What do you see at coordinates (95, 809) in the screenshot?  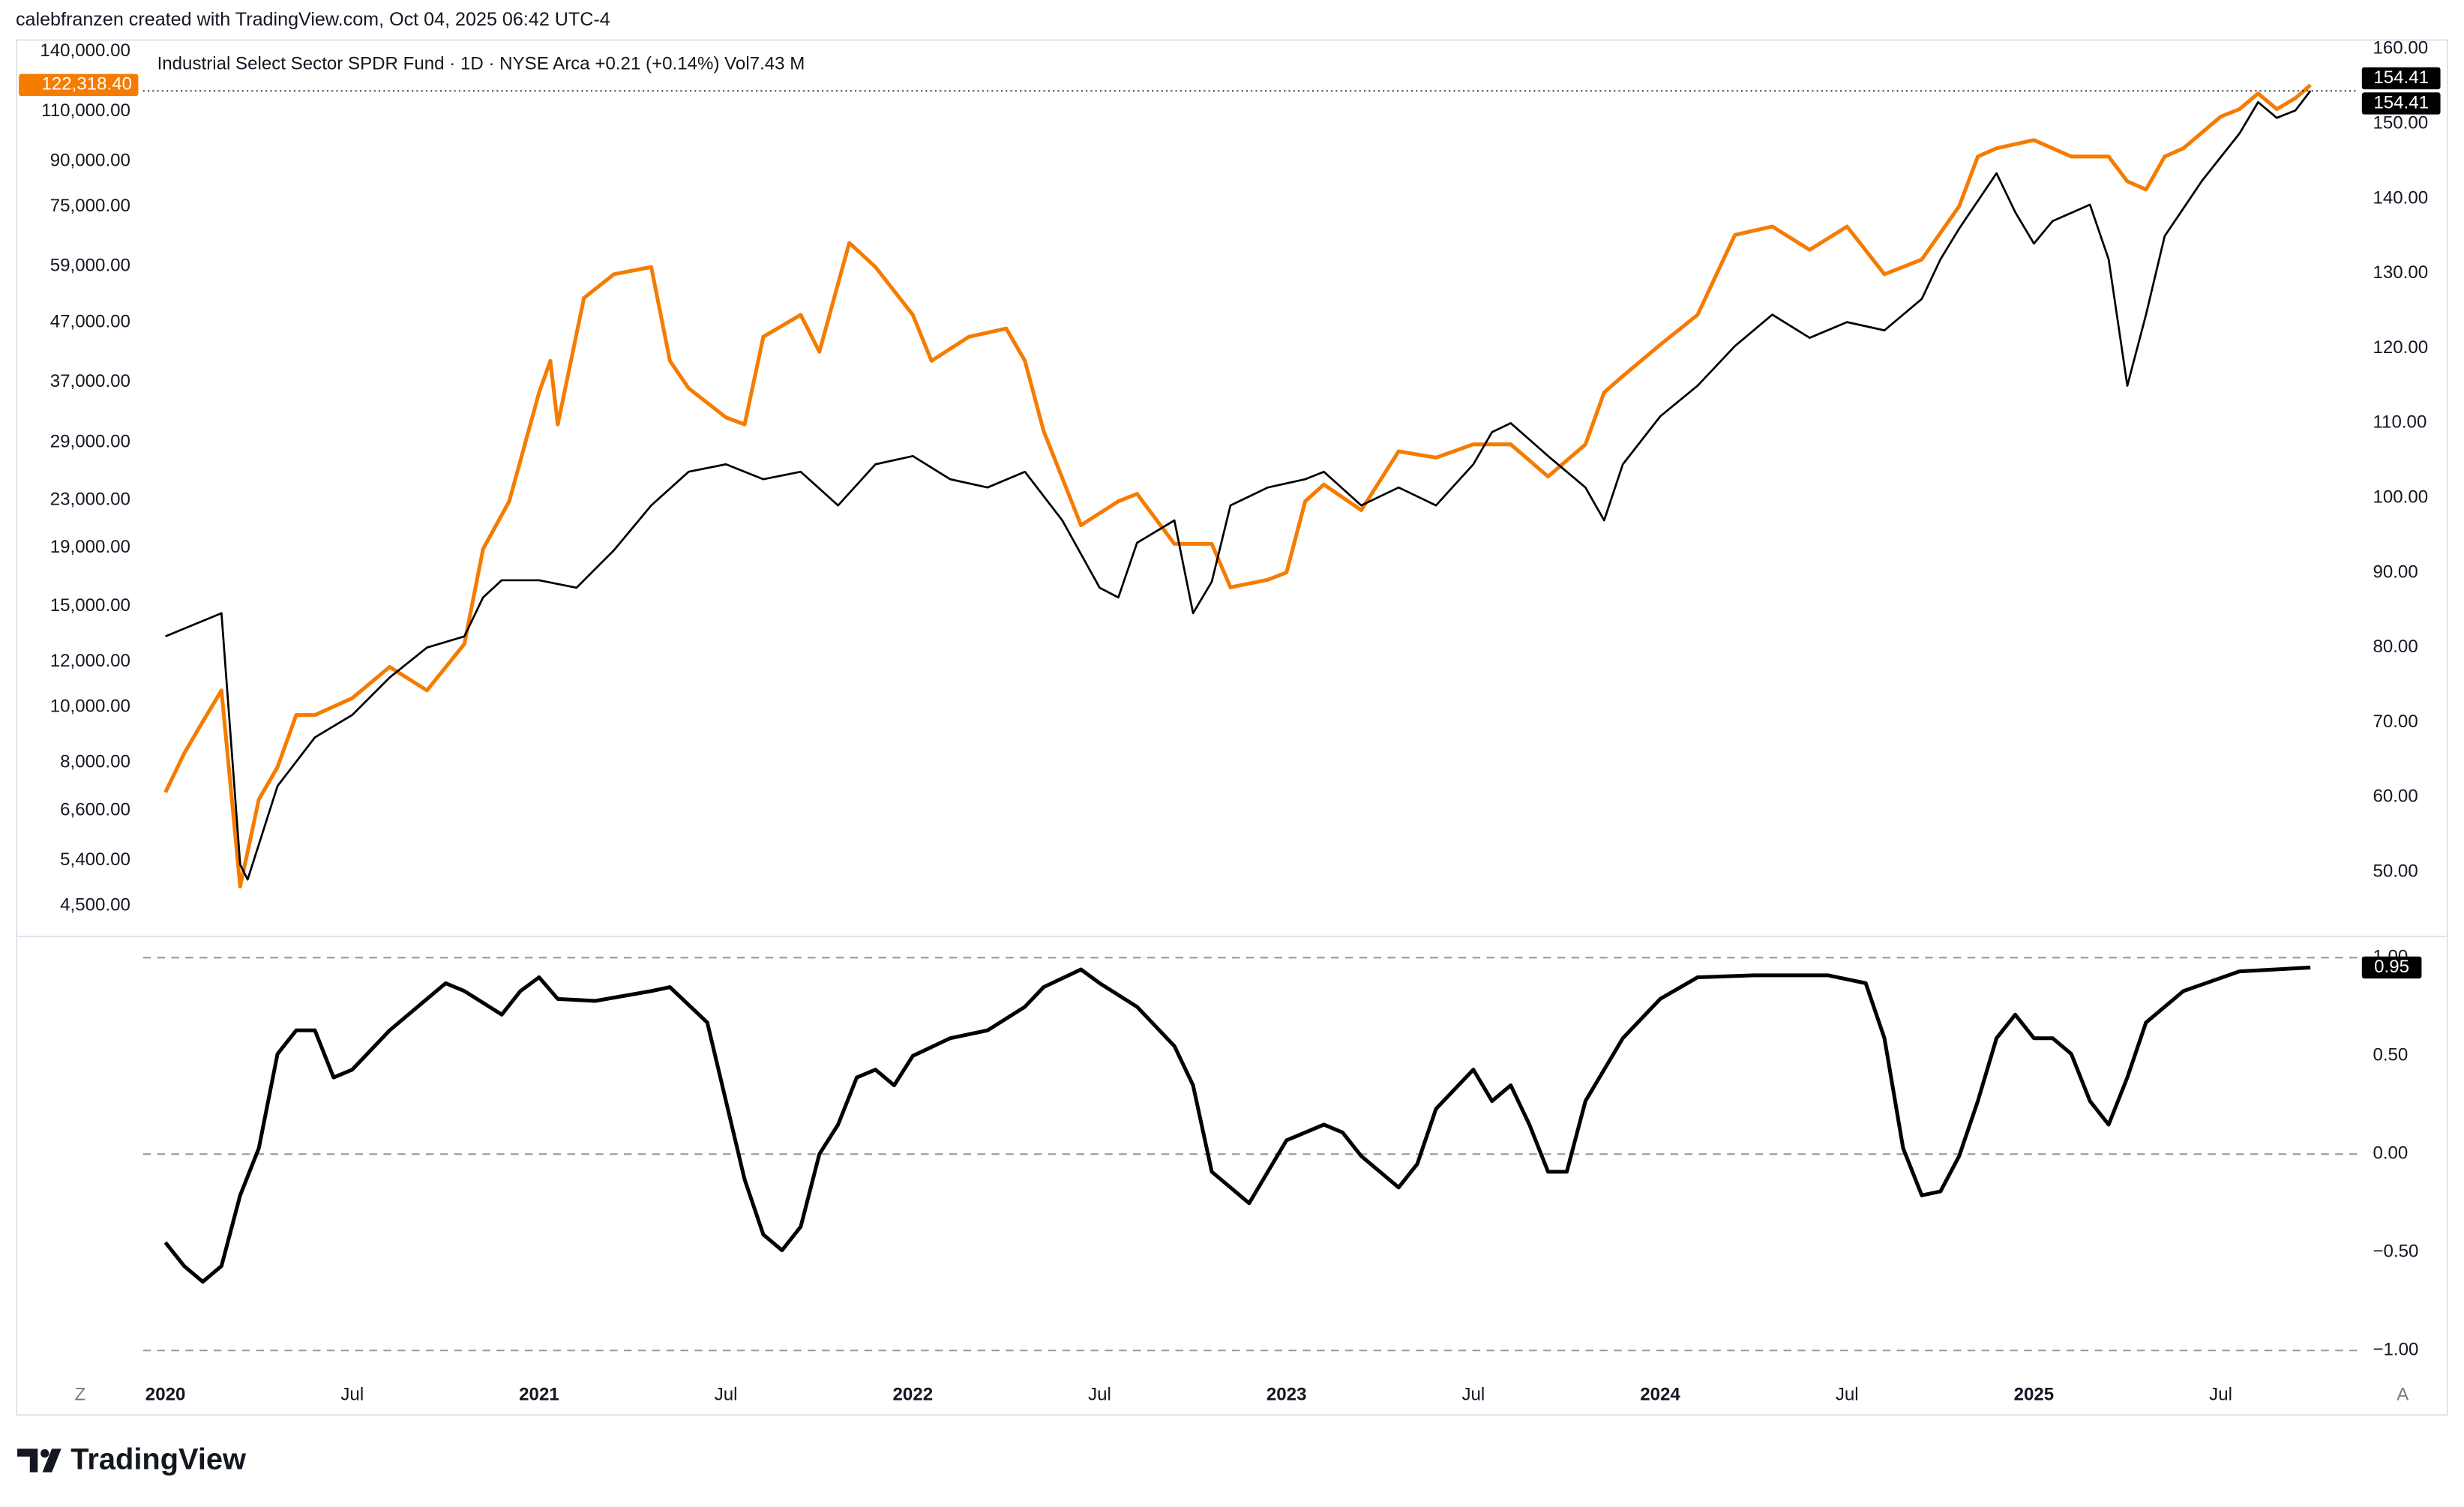 I see `y-tick-label: 6,600.00` at bounding box center [95, 809].